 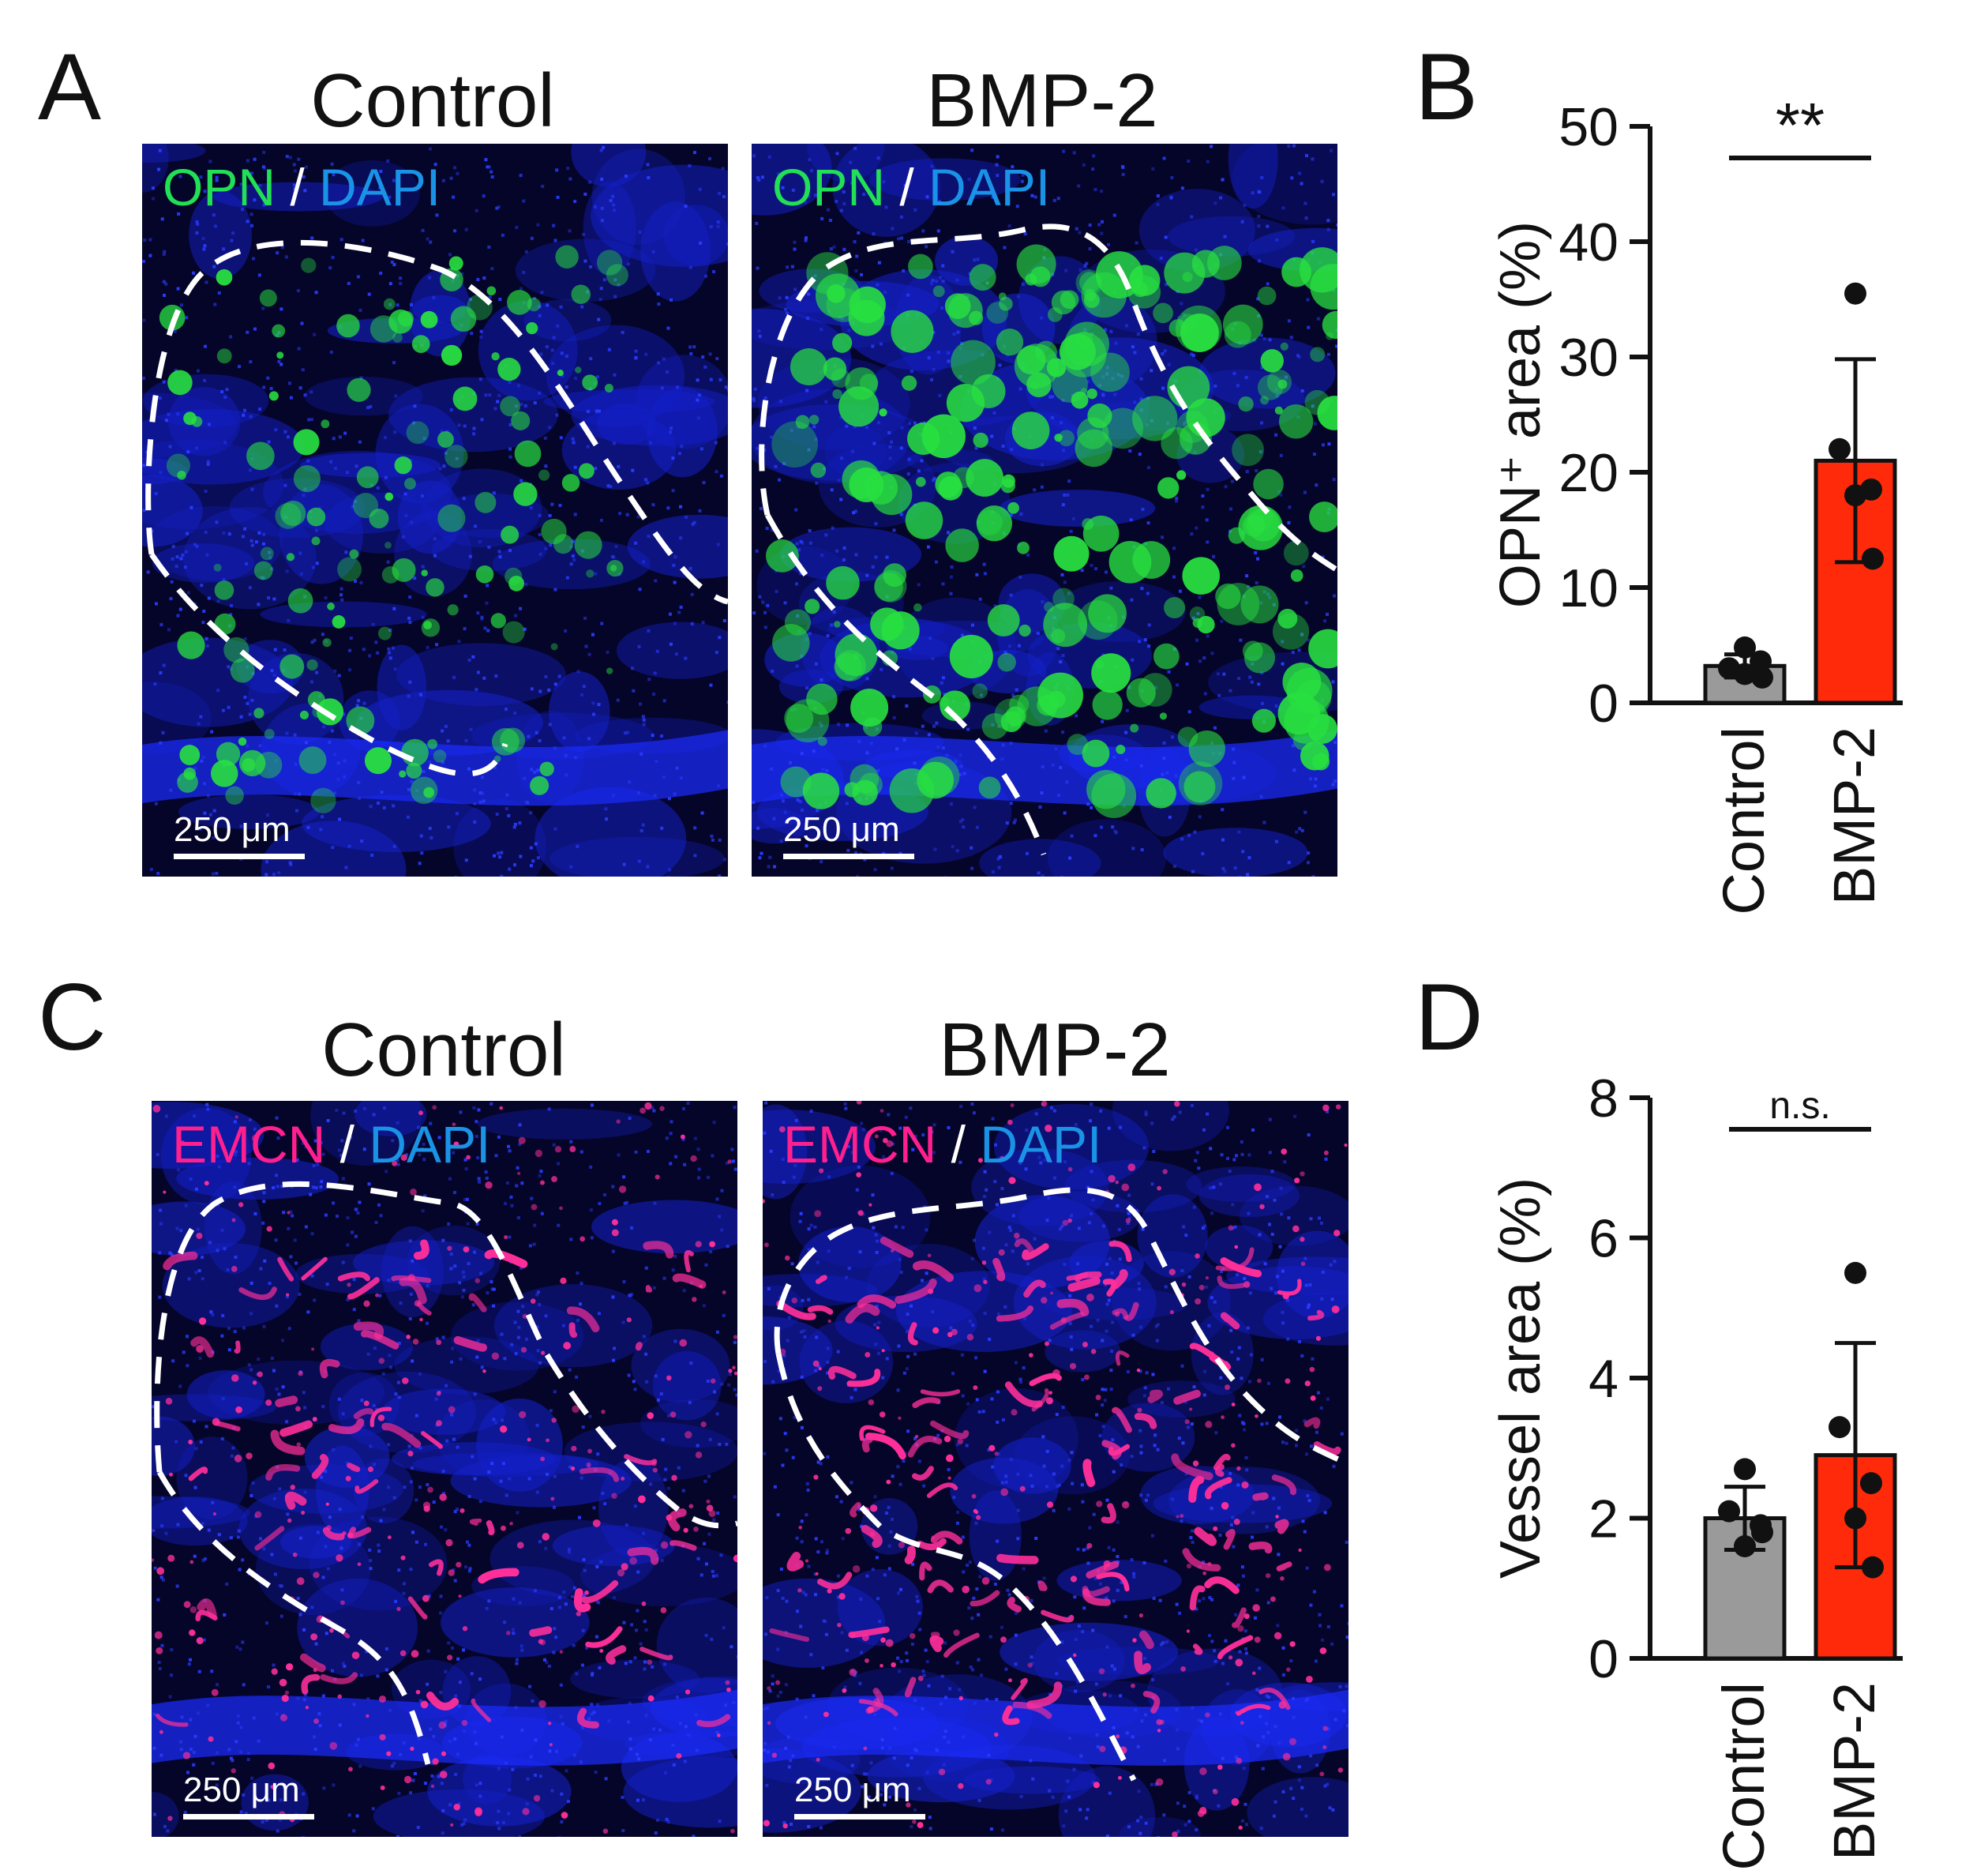 What do you see at coordinates (1800, 125) in the screenshot?
I see `significance-label: **` at bounding box center [1800, 125].